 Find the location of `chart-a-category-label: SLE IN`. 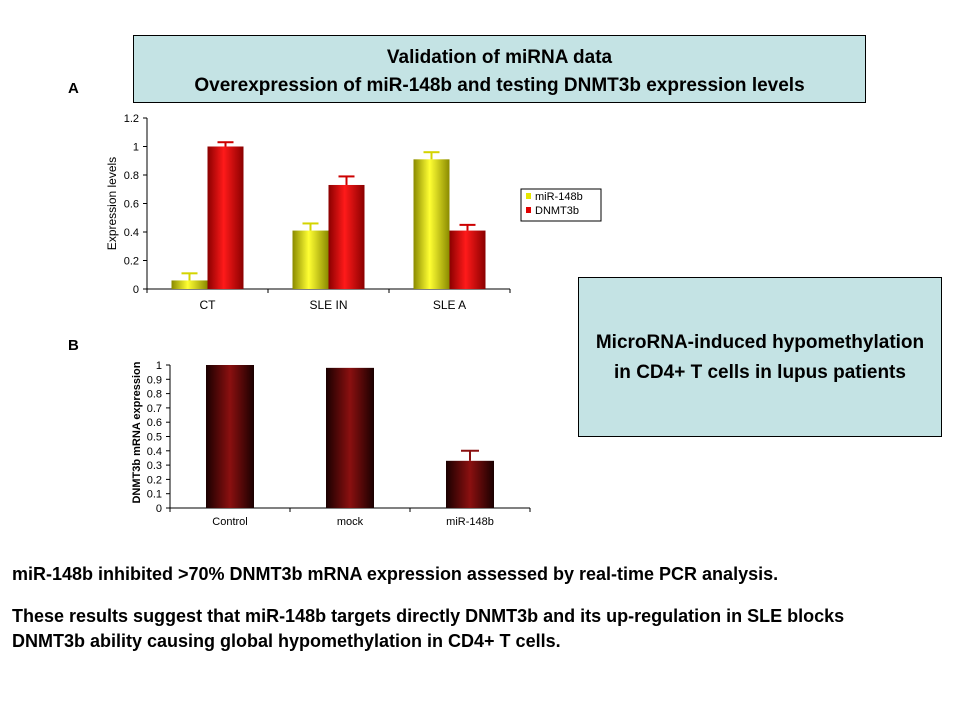

chart-a-category-label: SLE IN is located at coordinates (328, 305).